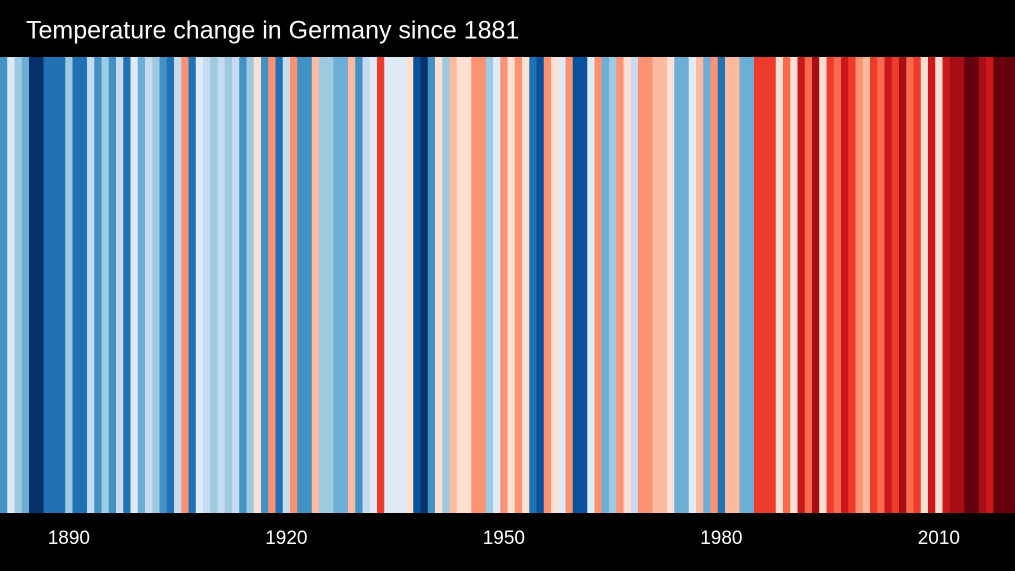  Describe the element at coordinates (504, 538) in the screenshot. I see `x-tick-label: 1950` at that location.